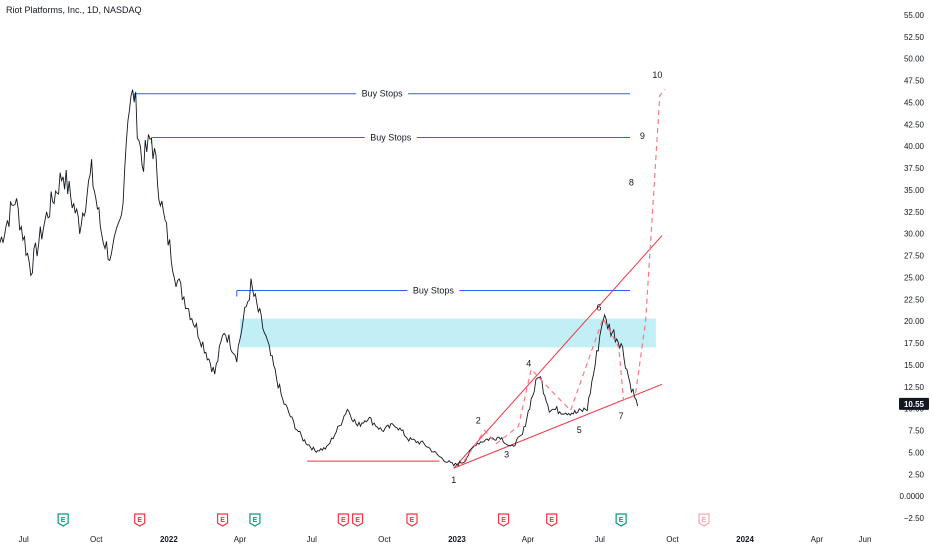 The height and width of the screenshot is (550, 932). I want to click on y-tick-label: 7.50, so click(916, 431).